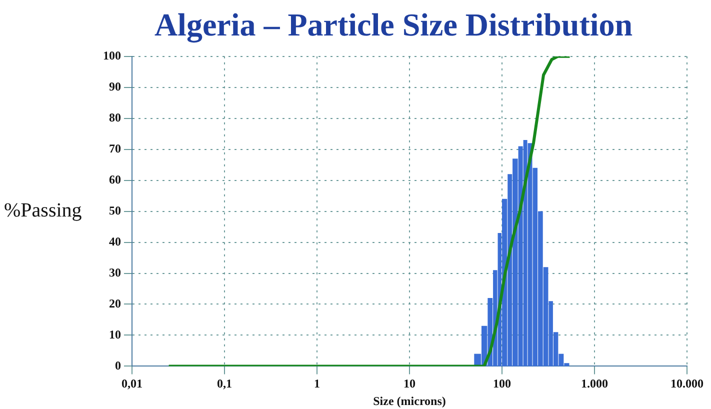 This screenshot has height=409, width=711. I want to click on y-tick-label: 70, so click(115, 148).